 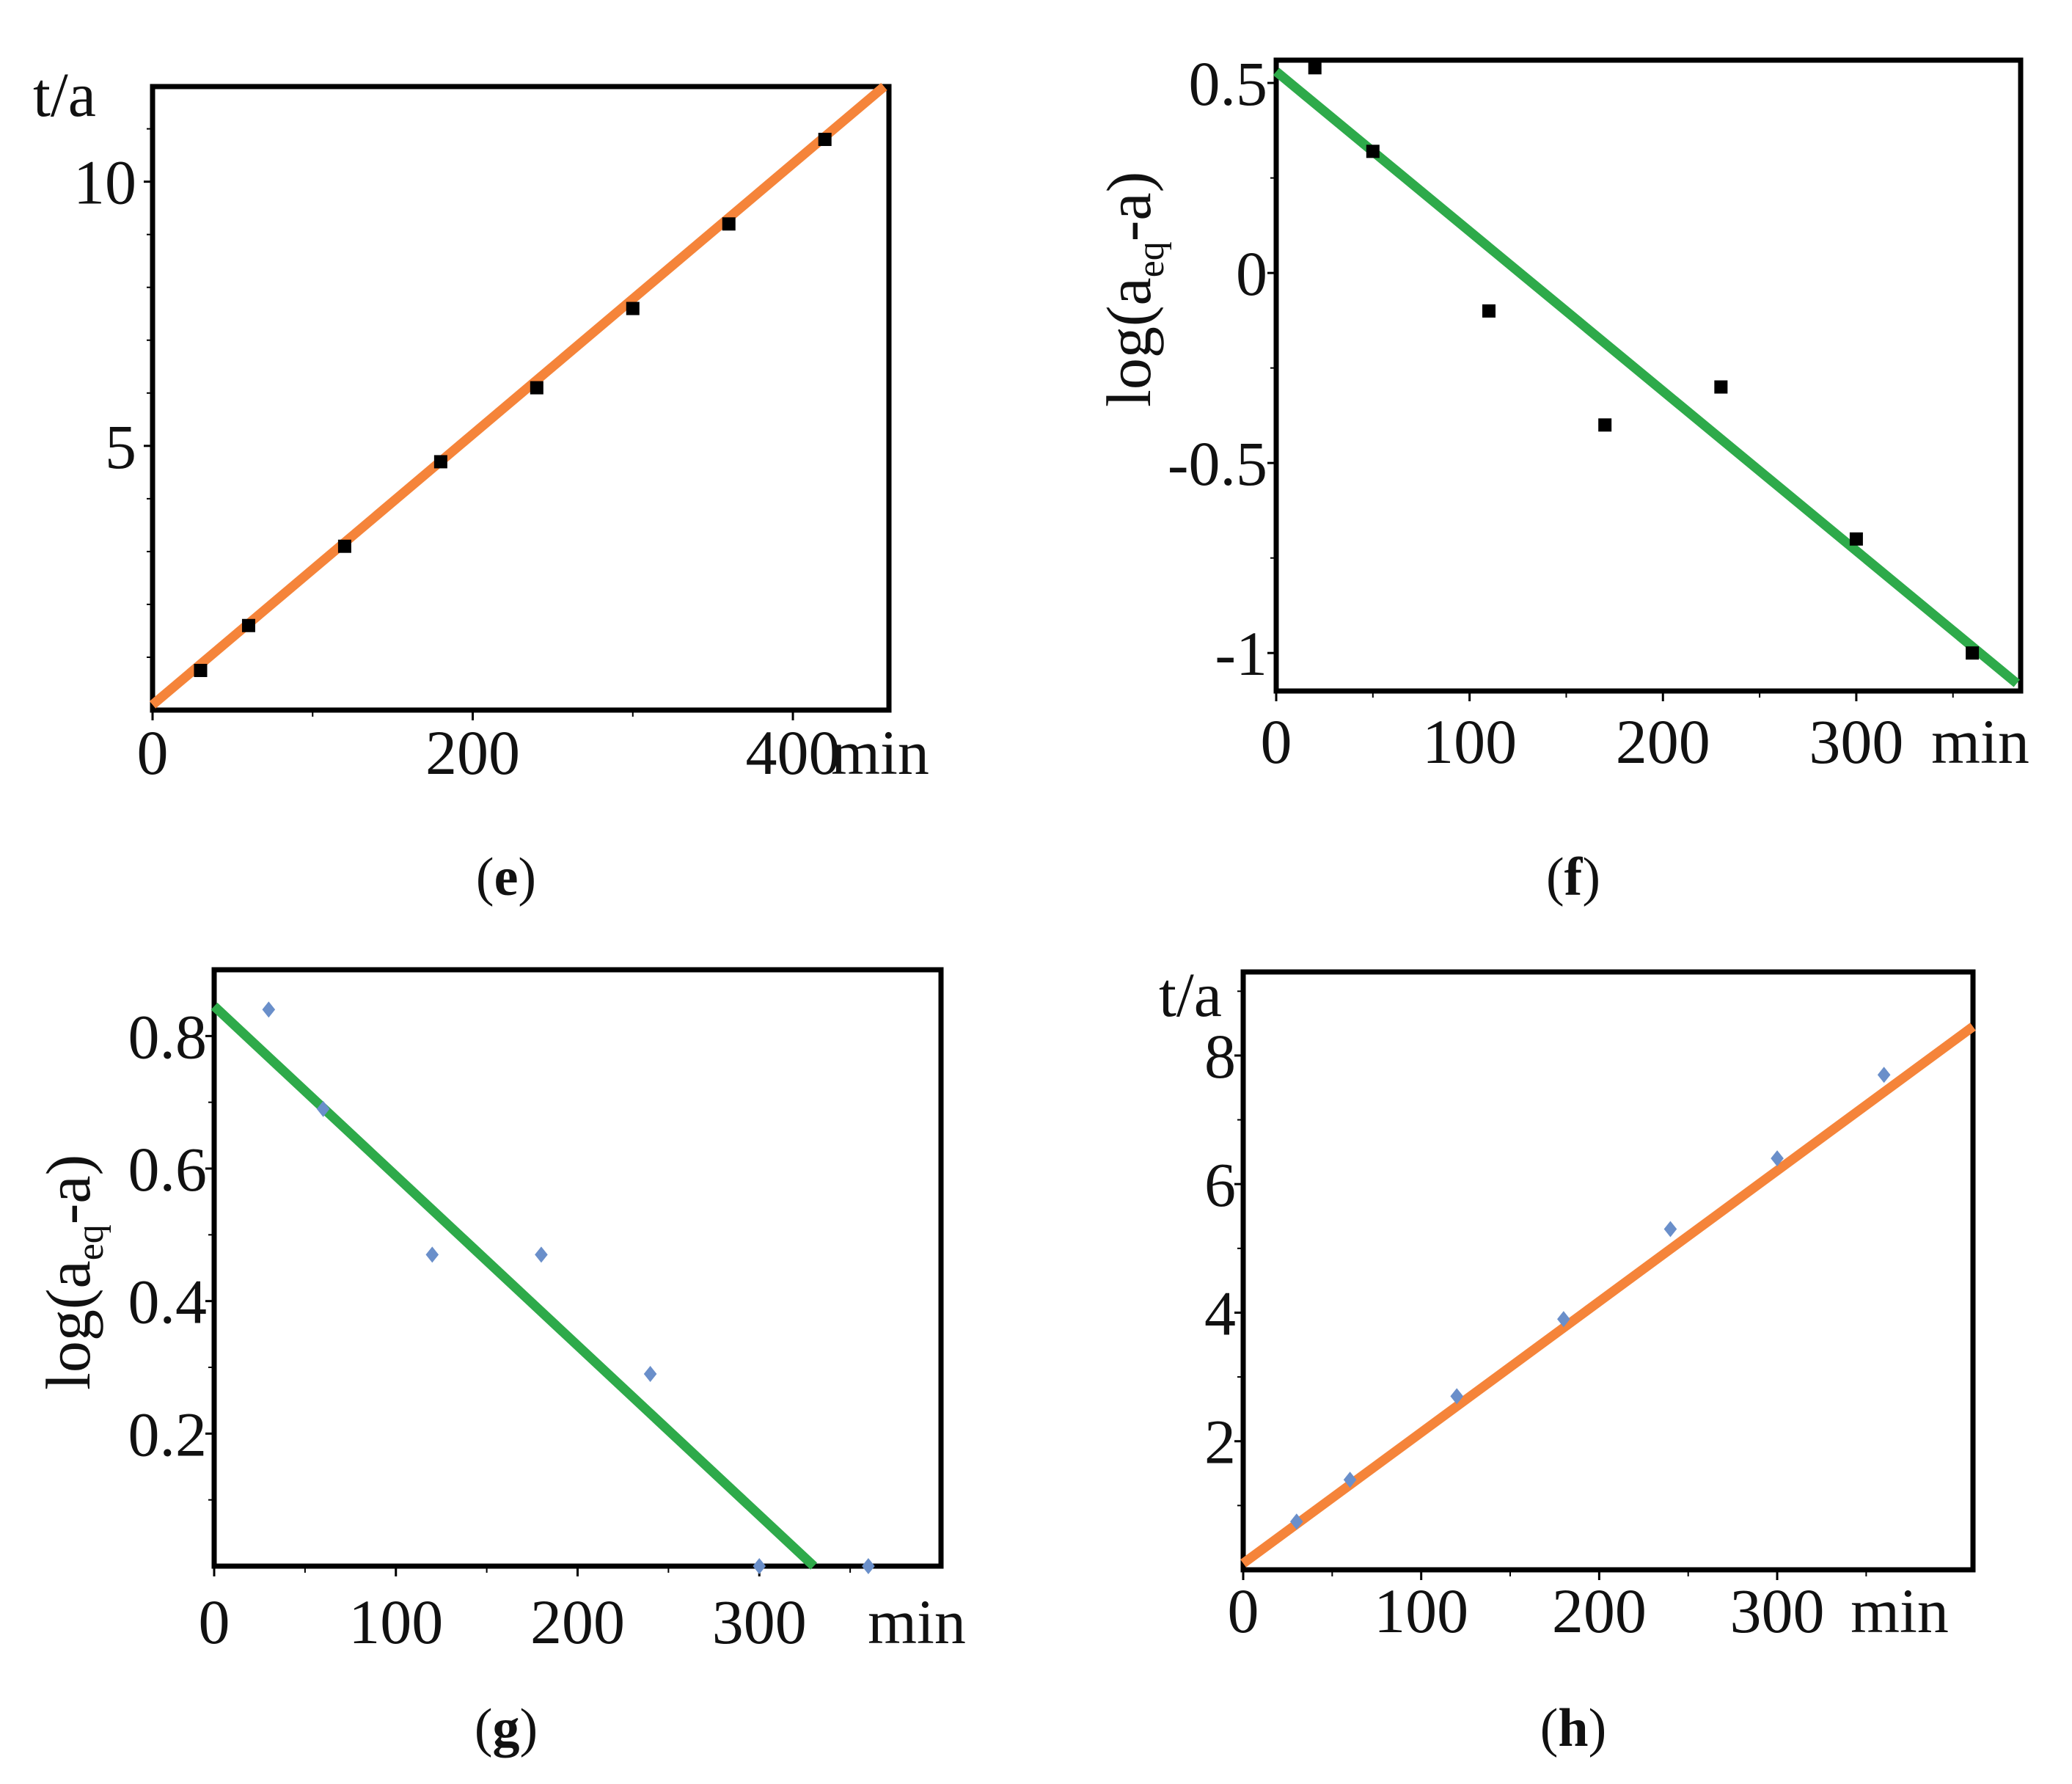 I want to click on panel-e-y-axis-label: t/a, so click(x=64, y=94).